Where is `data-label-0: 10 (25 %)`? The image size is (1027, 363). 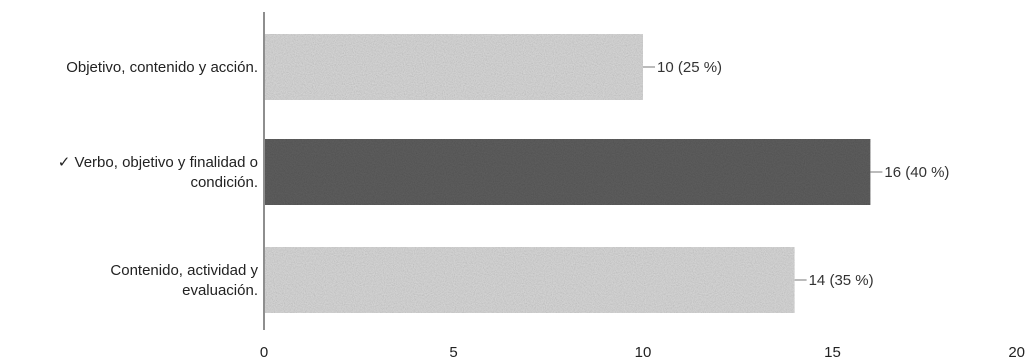
data-label-0: 10 (25 %) is located at coordinates (689, 67).